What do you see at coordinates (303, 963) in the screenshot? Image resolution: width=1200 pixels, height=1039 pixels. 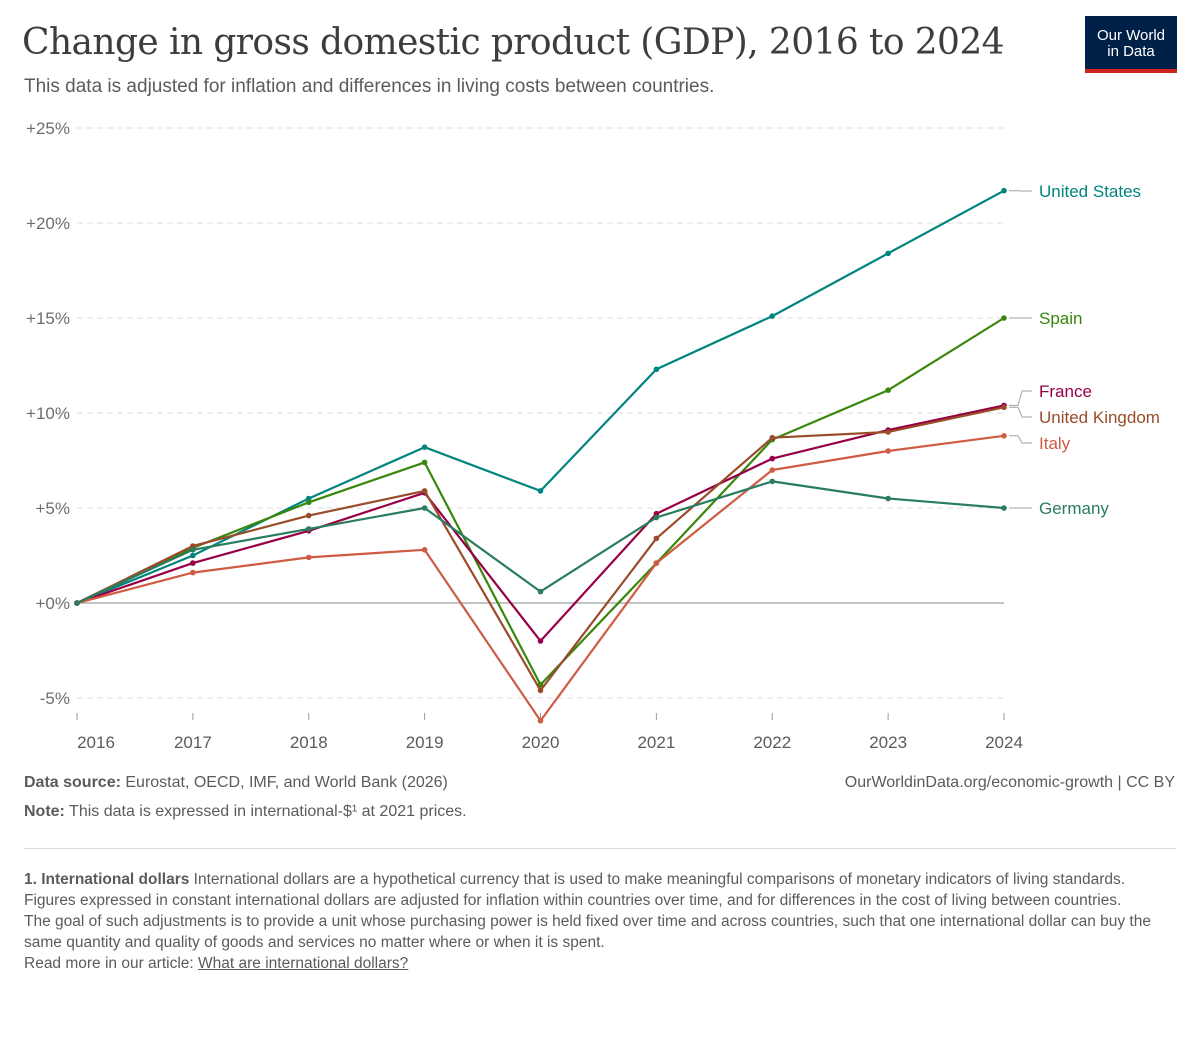 I see `international-dollars-link: What are international dollars?` at bounding box center [303, 963].